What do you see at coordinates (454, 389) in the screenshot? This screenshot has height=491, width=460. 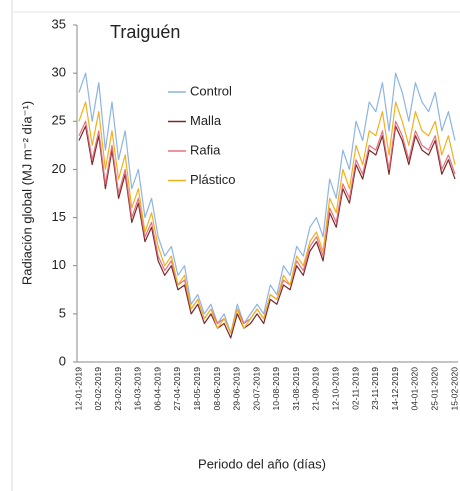 I see `x-tick-label: 15-02-2020` at bounding box center [454, 389].